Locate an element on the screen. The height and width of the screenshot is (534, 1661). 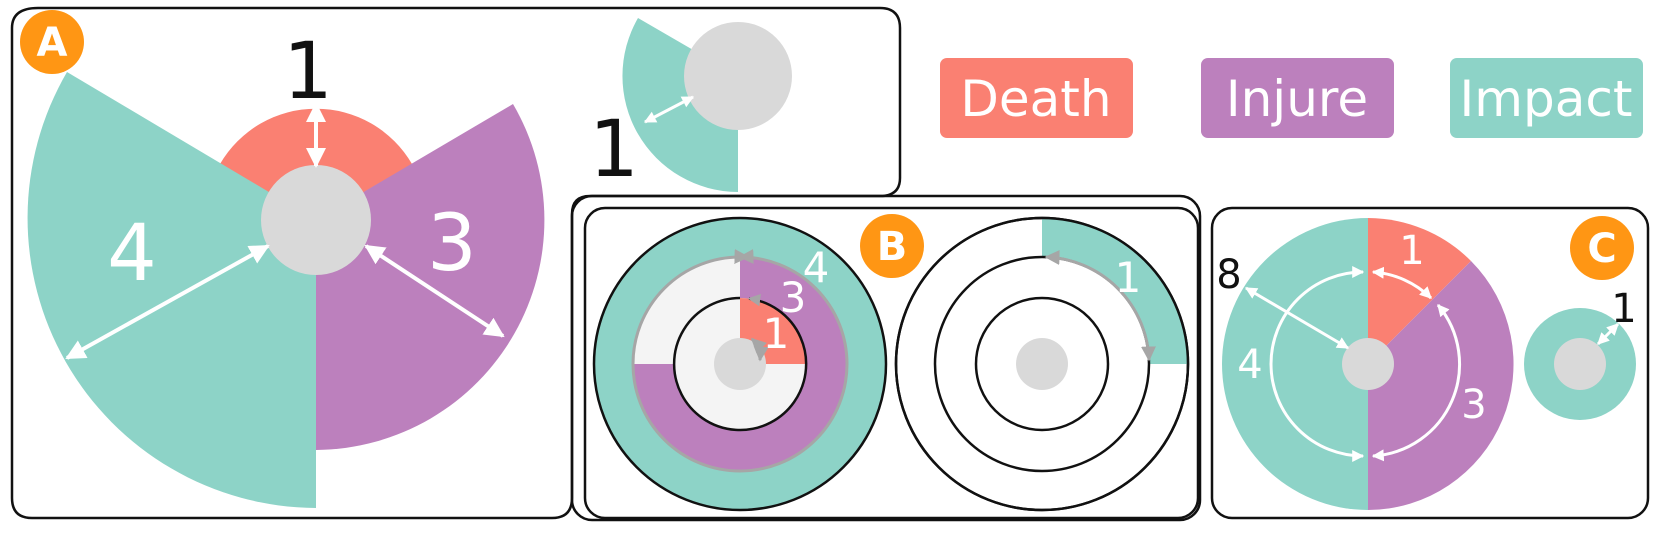
b-right-value: 1 is located at coordinates (1128, 277).